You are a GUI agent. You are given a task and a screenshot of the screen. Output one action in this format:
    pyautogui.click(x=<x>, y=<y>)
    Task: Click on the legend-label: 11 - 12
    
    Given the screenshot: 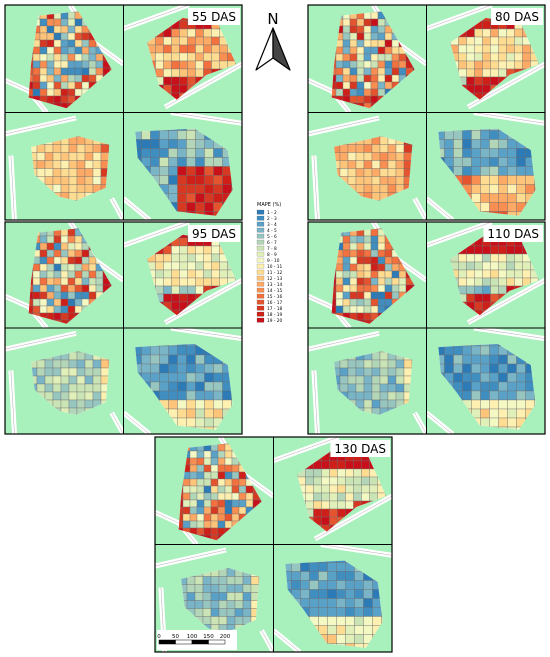 What is the action you would take?
    pyautogui.click(x=274, y=273)
    